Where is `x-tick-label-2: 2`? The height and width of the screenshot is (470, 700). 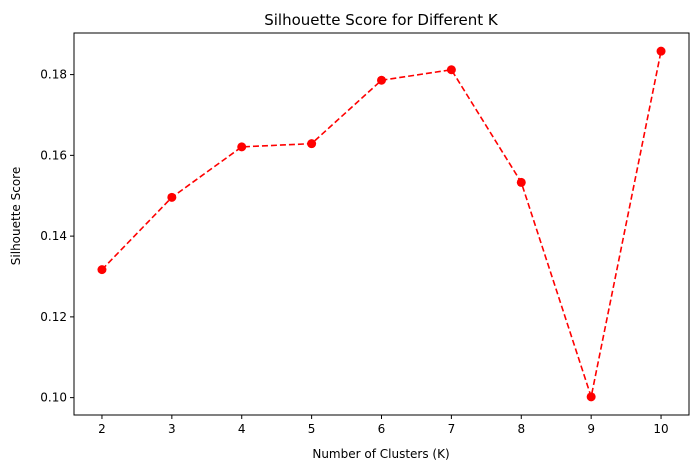 x-tick-label-2: 2 is located at coordinates (102, 429).